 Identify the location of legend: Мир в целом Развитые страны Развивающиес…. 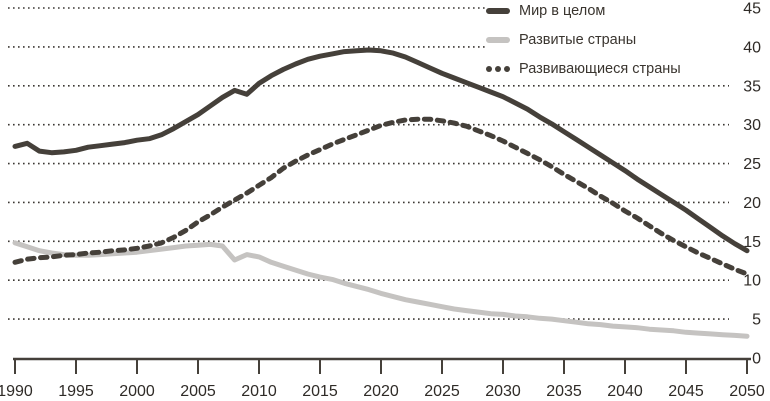
(609, 42).